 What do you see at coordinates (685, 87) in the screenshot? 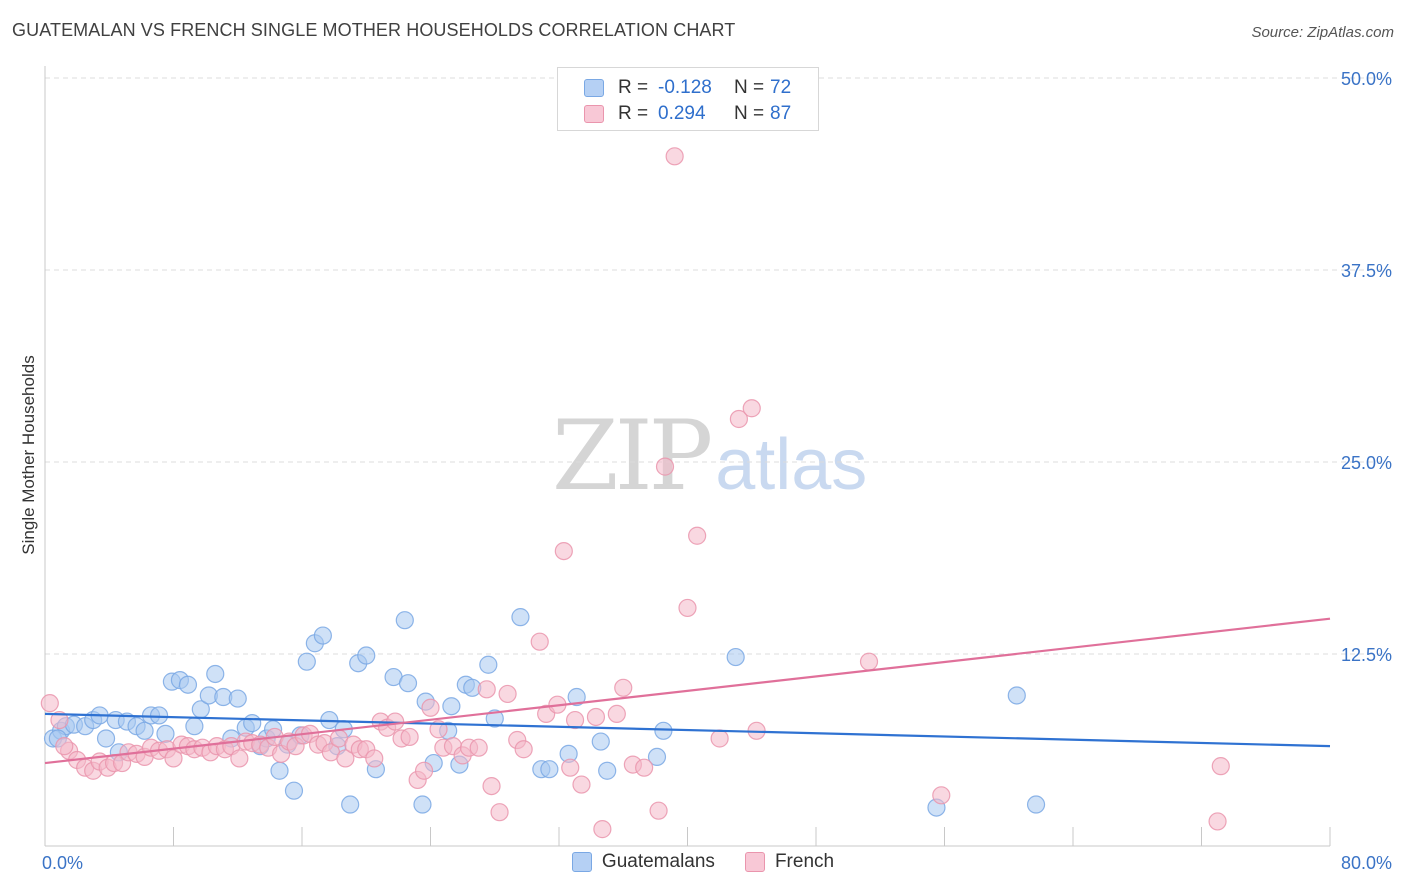
I see `legend-r-value: -0.128` at bounding box center [685, 87].